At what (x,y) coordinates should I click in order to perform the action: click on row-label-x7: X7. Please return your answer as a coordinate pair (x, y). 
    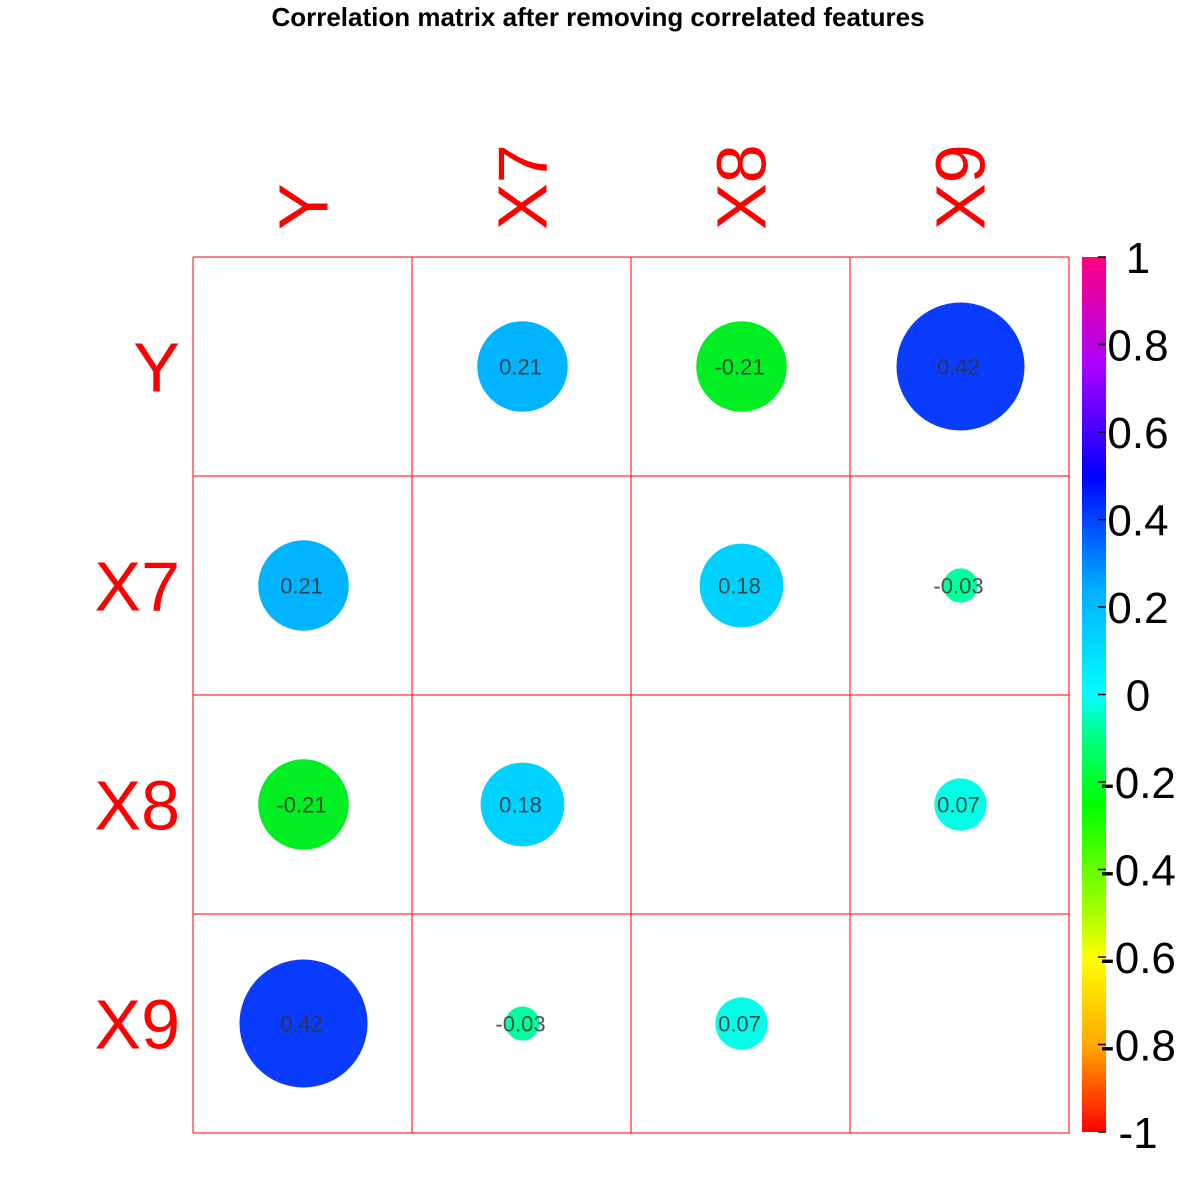
    Looking at the image, I should click on (137, 587).